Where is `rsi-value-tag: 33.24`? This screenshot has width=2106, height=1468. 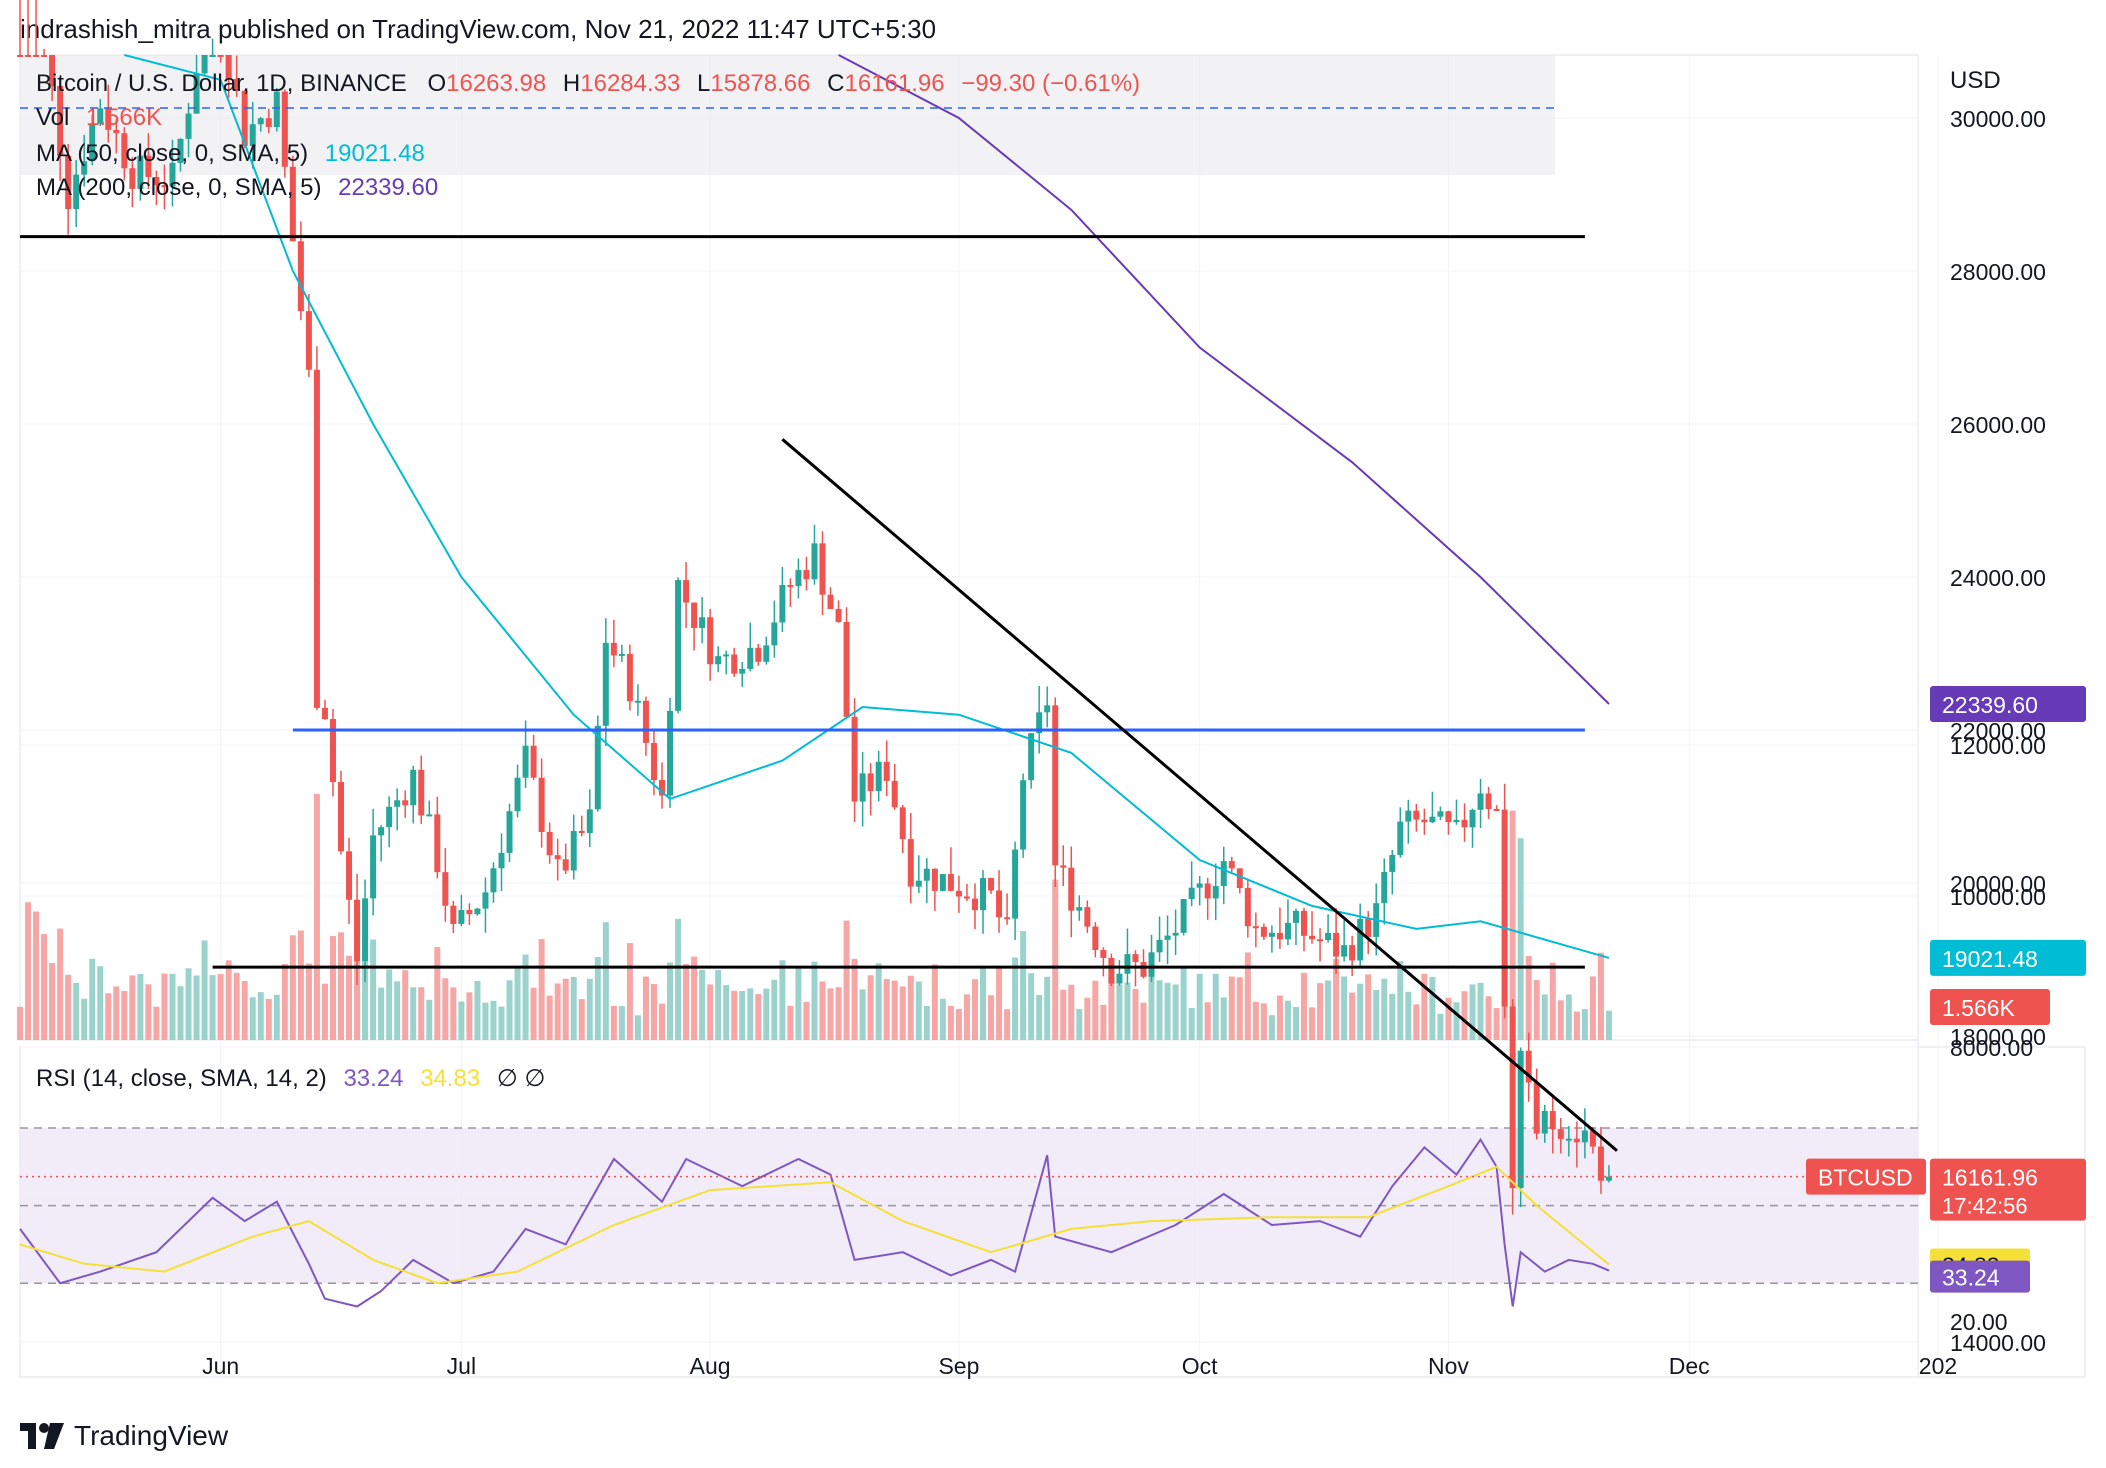
rsi-value-tag: 33.24 is located at coordinates (1980, 1276).